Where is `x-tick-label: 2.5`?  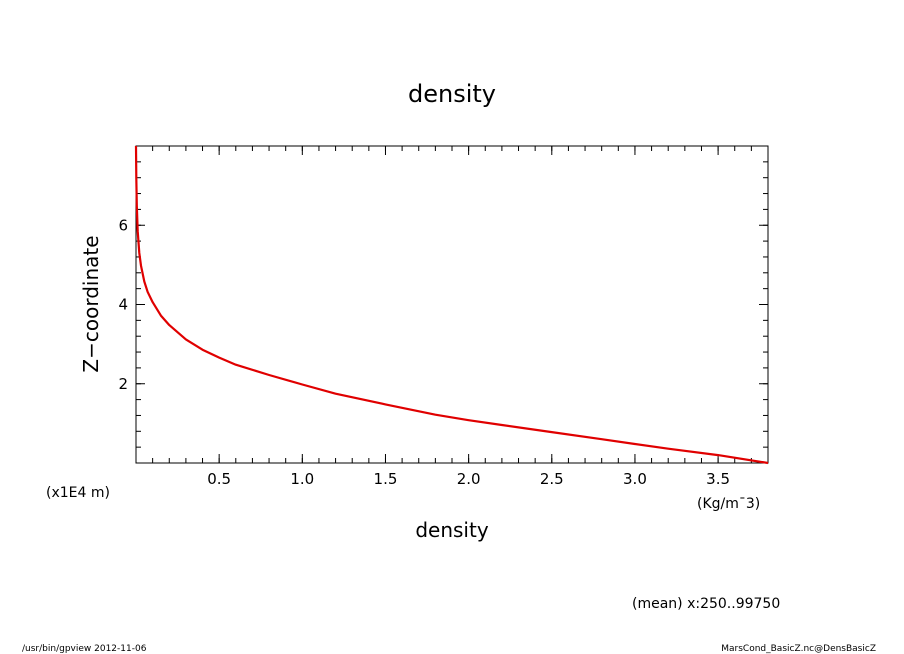 x-tick-label: 2.5 is located at coordinates (552, 479).